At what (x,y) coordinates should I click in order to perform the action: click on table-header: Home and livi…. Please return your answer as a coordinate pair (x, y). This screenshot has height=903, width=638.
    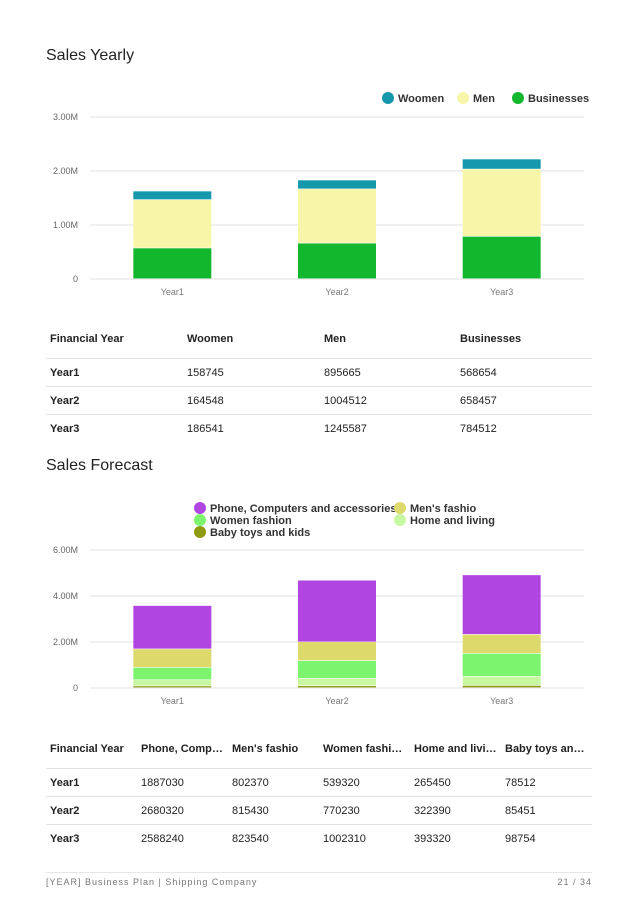
    Looking at the image, I should click on (455, 749).